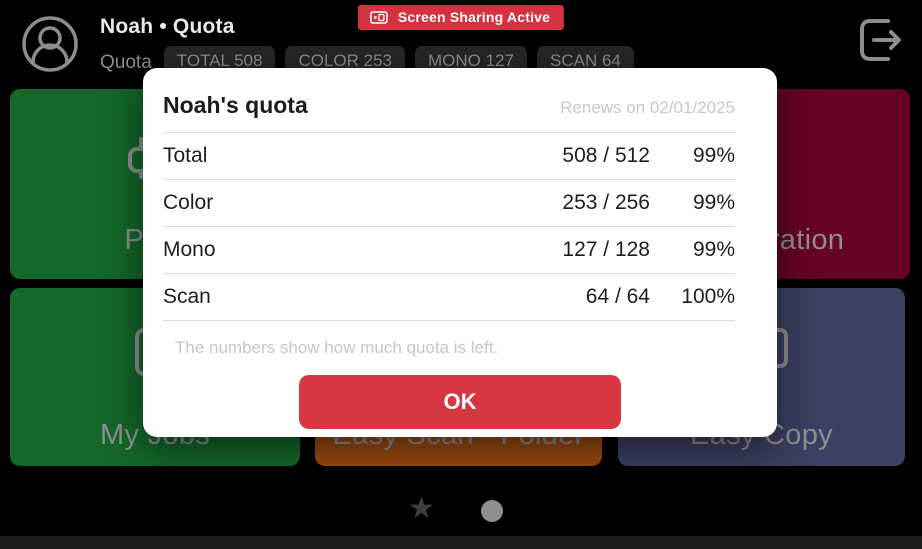 The image size is (922, 549). I want to click on favorites-page-star-icon: ★, so click(421, 508).